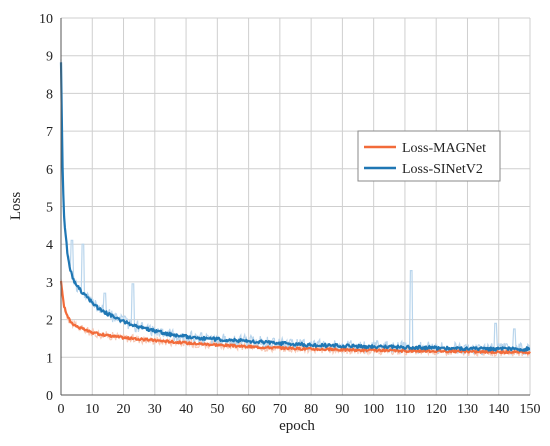  Describe the element at coordinates (530, 409) in the screenshot. I see `x-tick-label: 150` at that location.